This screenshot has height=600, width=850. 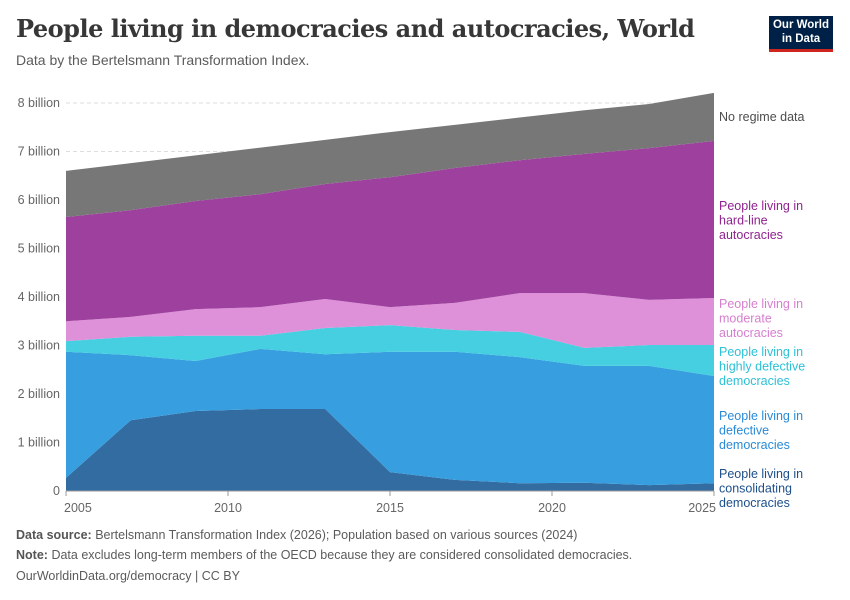 I want to click on y-tick-label: 2 billion, so click(x=39, y=394).